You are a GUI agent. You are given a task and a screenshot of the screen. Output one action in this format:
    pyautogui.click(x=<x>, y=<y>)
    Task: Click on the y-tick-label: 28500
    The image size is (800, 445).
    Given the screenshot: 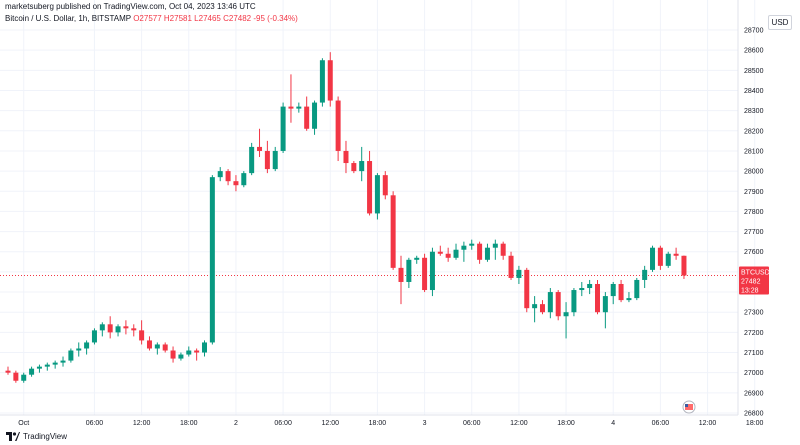 What is the action you would take?
    pyautogui.click(x=754, y=71)
    